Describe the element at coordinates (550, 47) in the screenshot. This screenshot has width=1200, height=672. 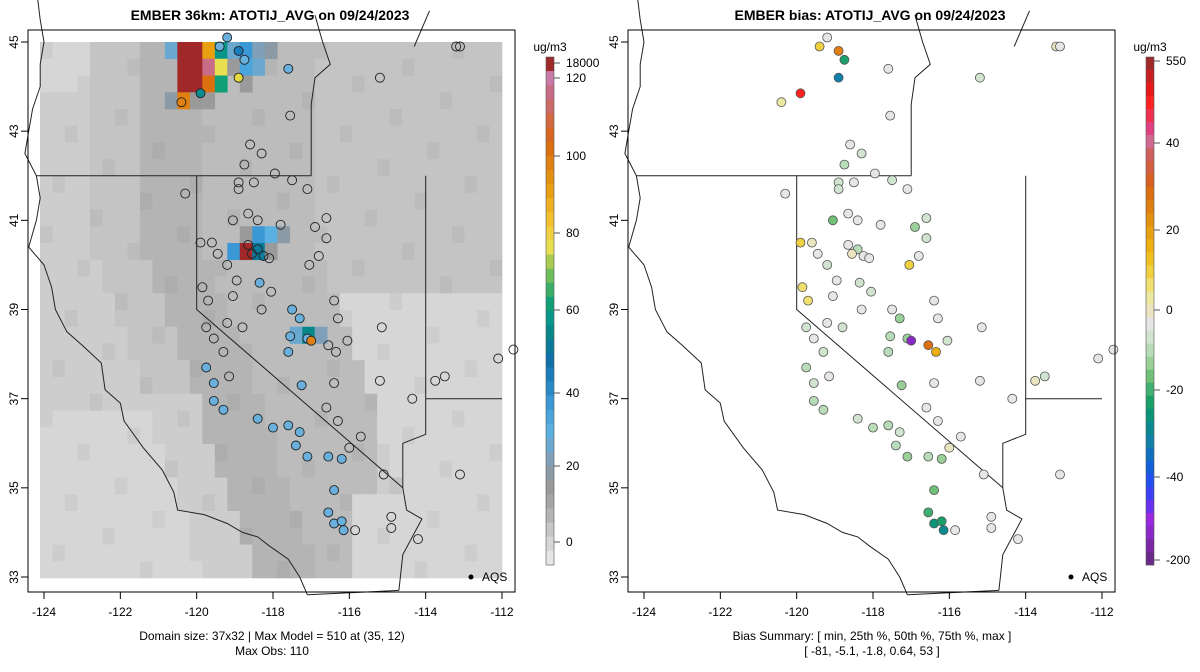
I see `colorbar-unit: ug/m3` at that location.